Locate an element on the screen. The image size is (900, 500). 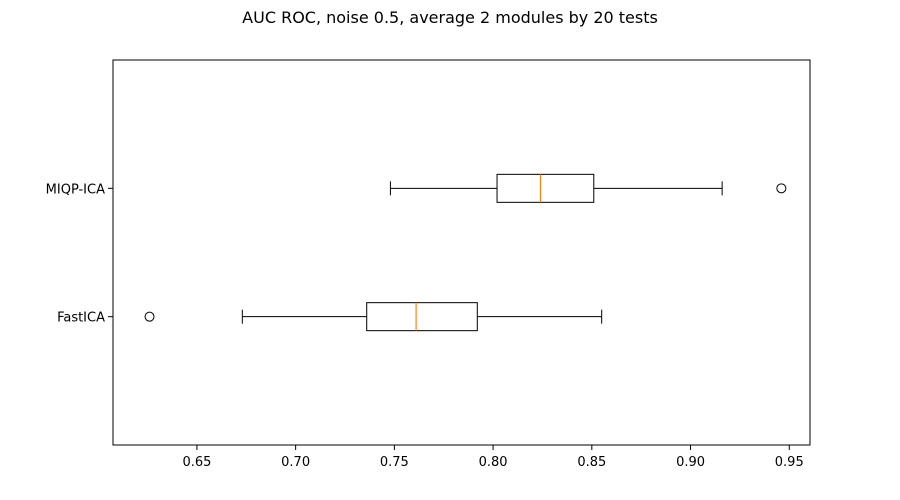
x-tick-label: 0.95 is located at coordinates (789, 462).